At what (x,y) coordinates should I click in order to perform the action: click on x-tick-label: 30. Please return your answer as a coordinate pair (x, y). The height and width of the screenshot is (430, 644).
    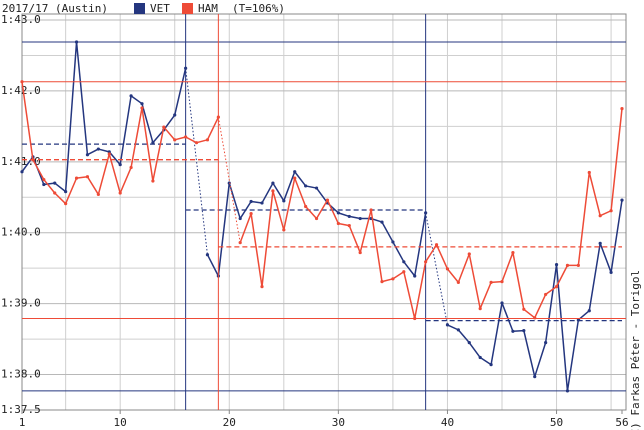
    Looking at the image, I should click on (338, 422).